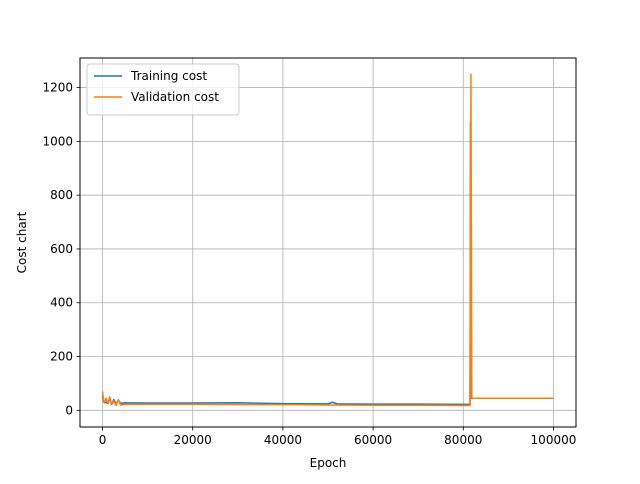 This screenshot has height=484, width=640. What do you see at coordinates (554, 440) in the screenshot?
I see `x-tick-label: 100000` at bounding box center [554, 440].